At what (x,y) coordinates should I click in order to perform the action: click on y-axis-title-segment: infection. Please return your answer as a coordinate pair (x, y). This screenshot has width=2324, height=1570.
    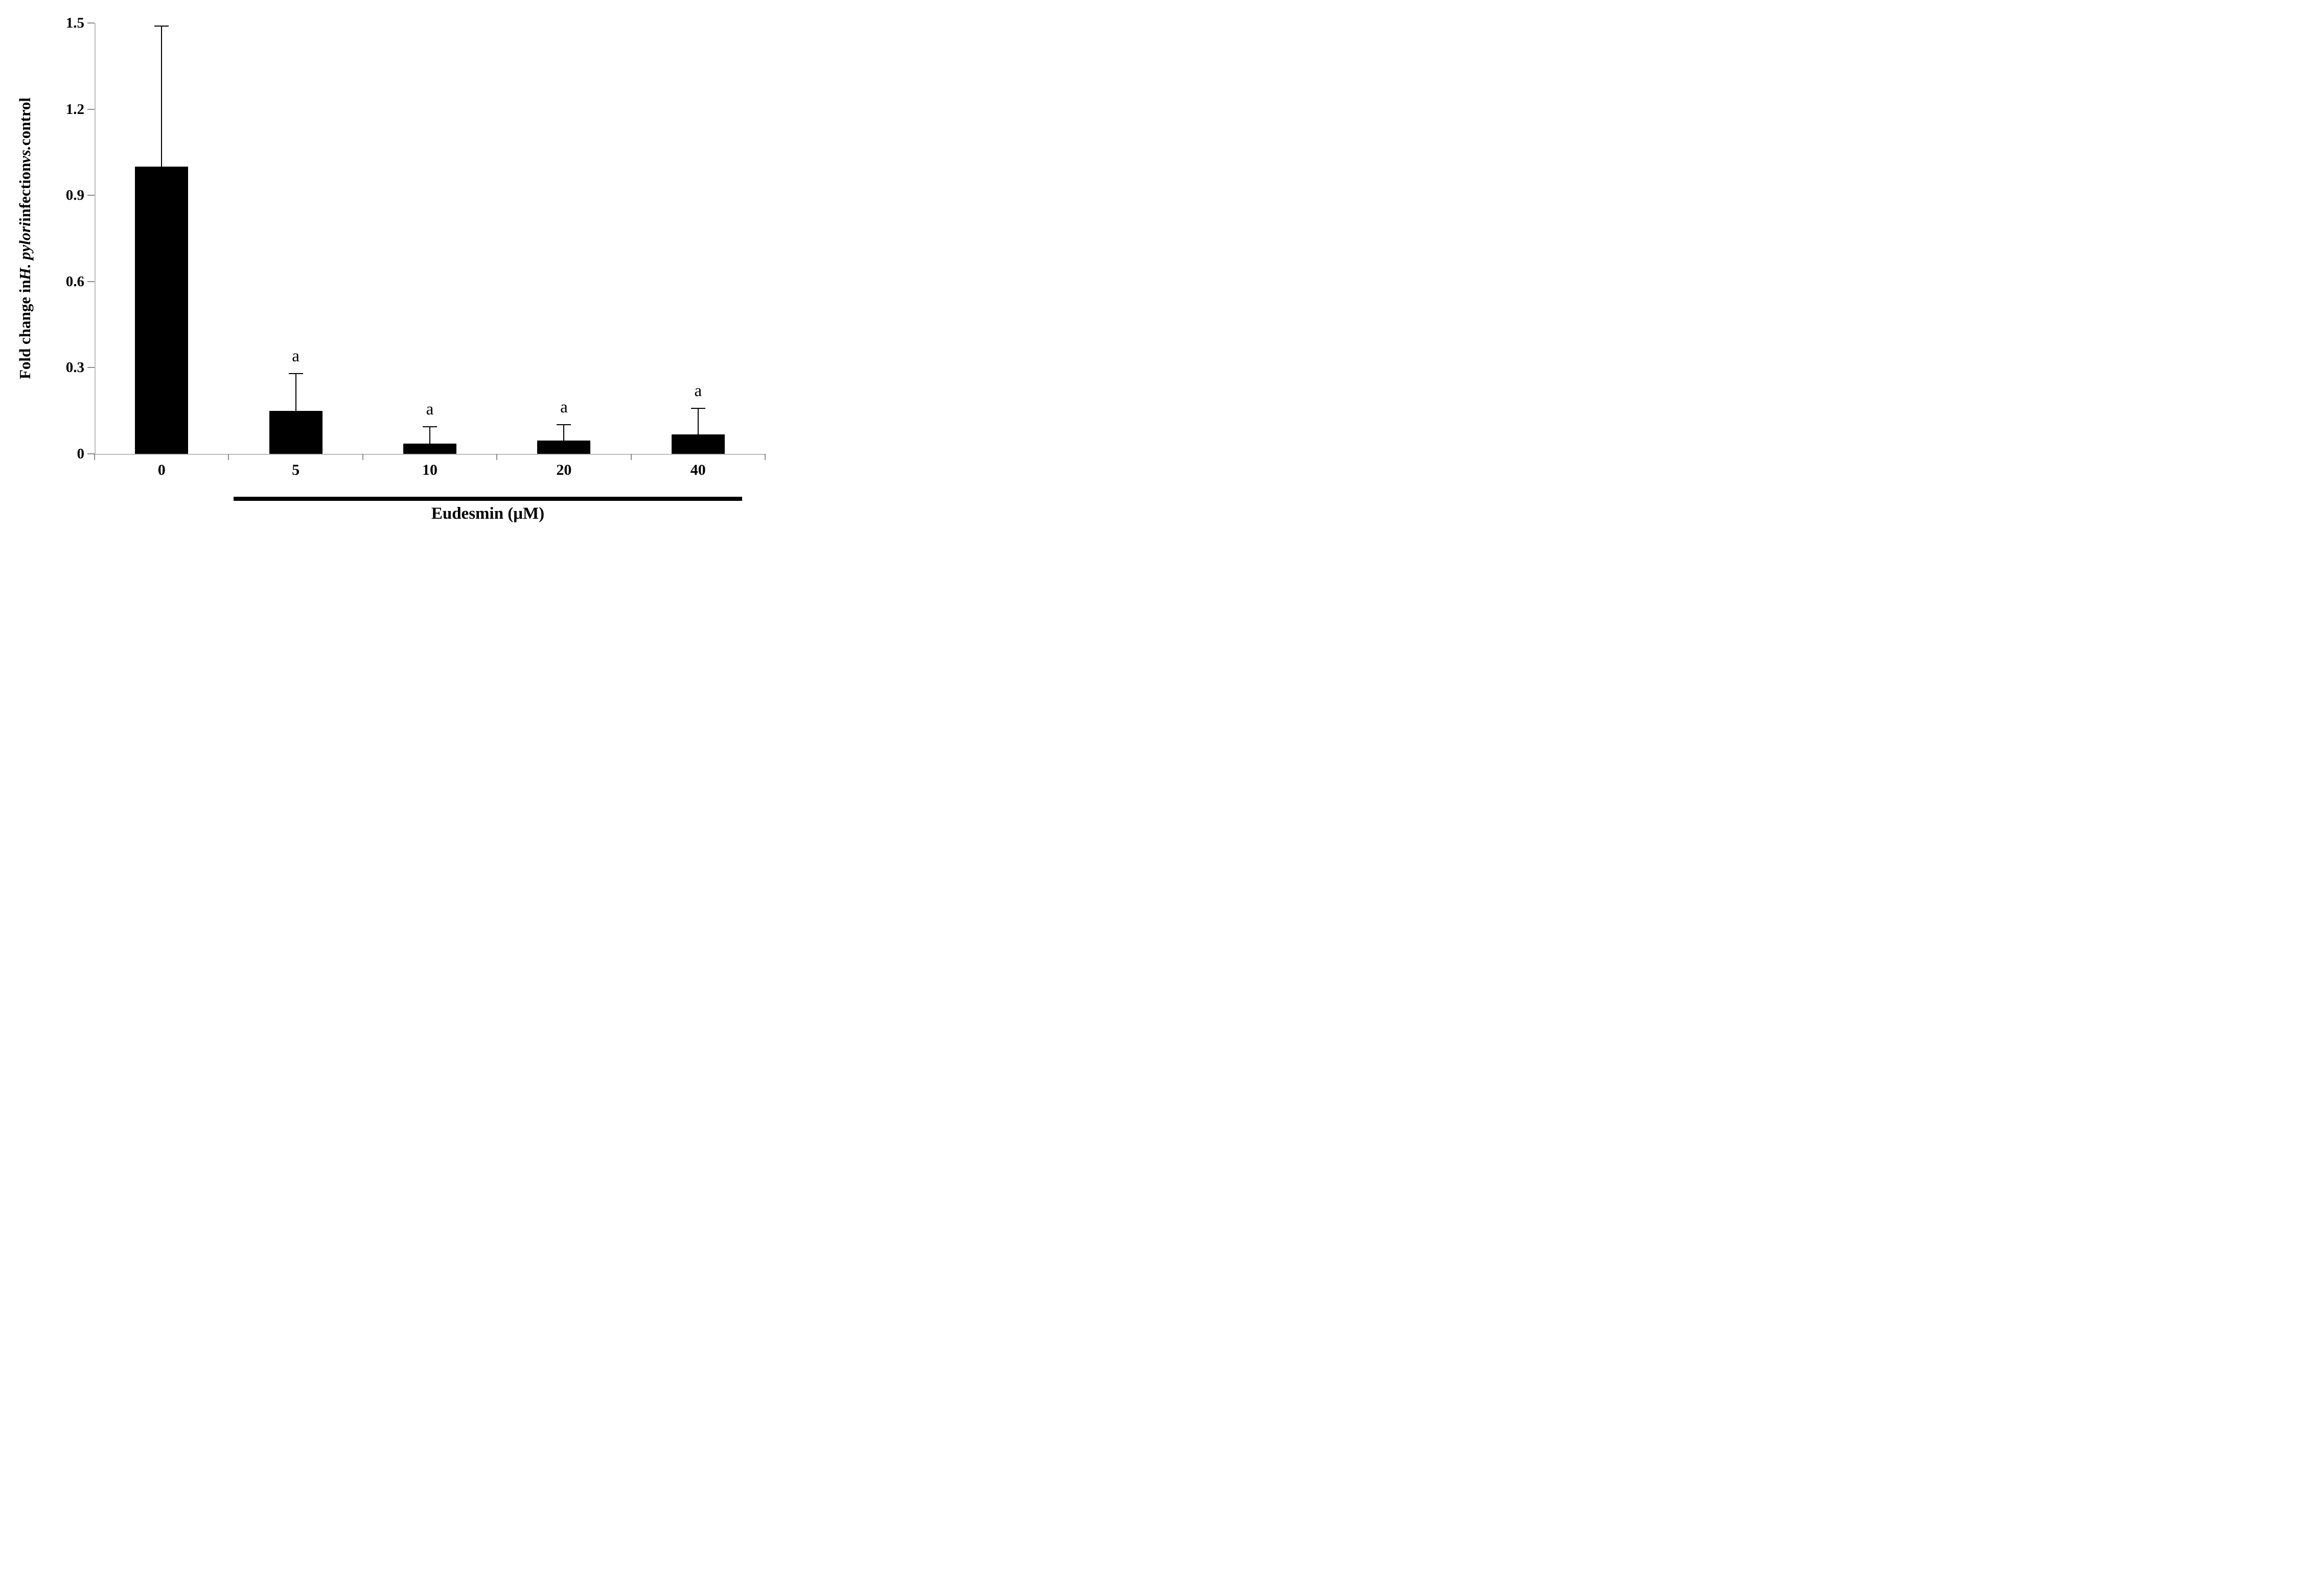
    Looking at the image, I should click on (25, 193).